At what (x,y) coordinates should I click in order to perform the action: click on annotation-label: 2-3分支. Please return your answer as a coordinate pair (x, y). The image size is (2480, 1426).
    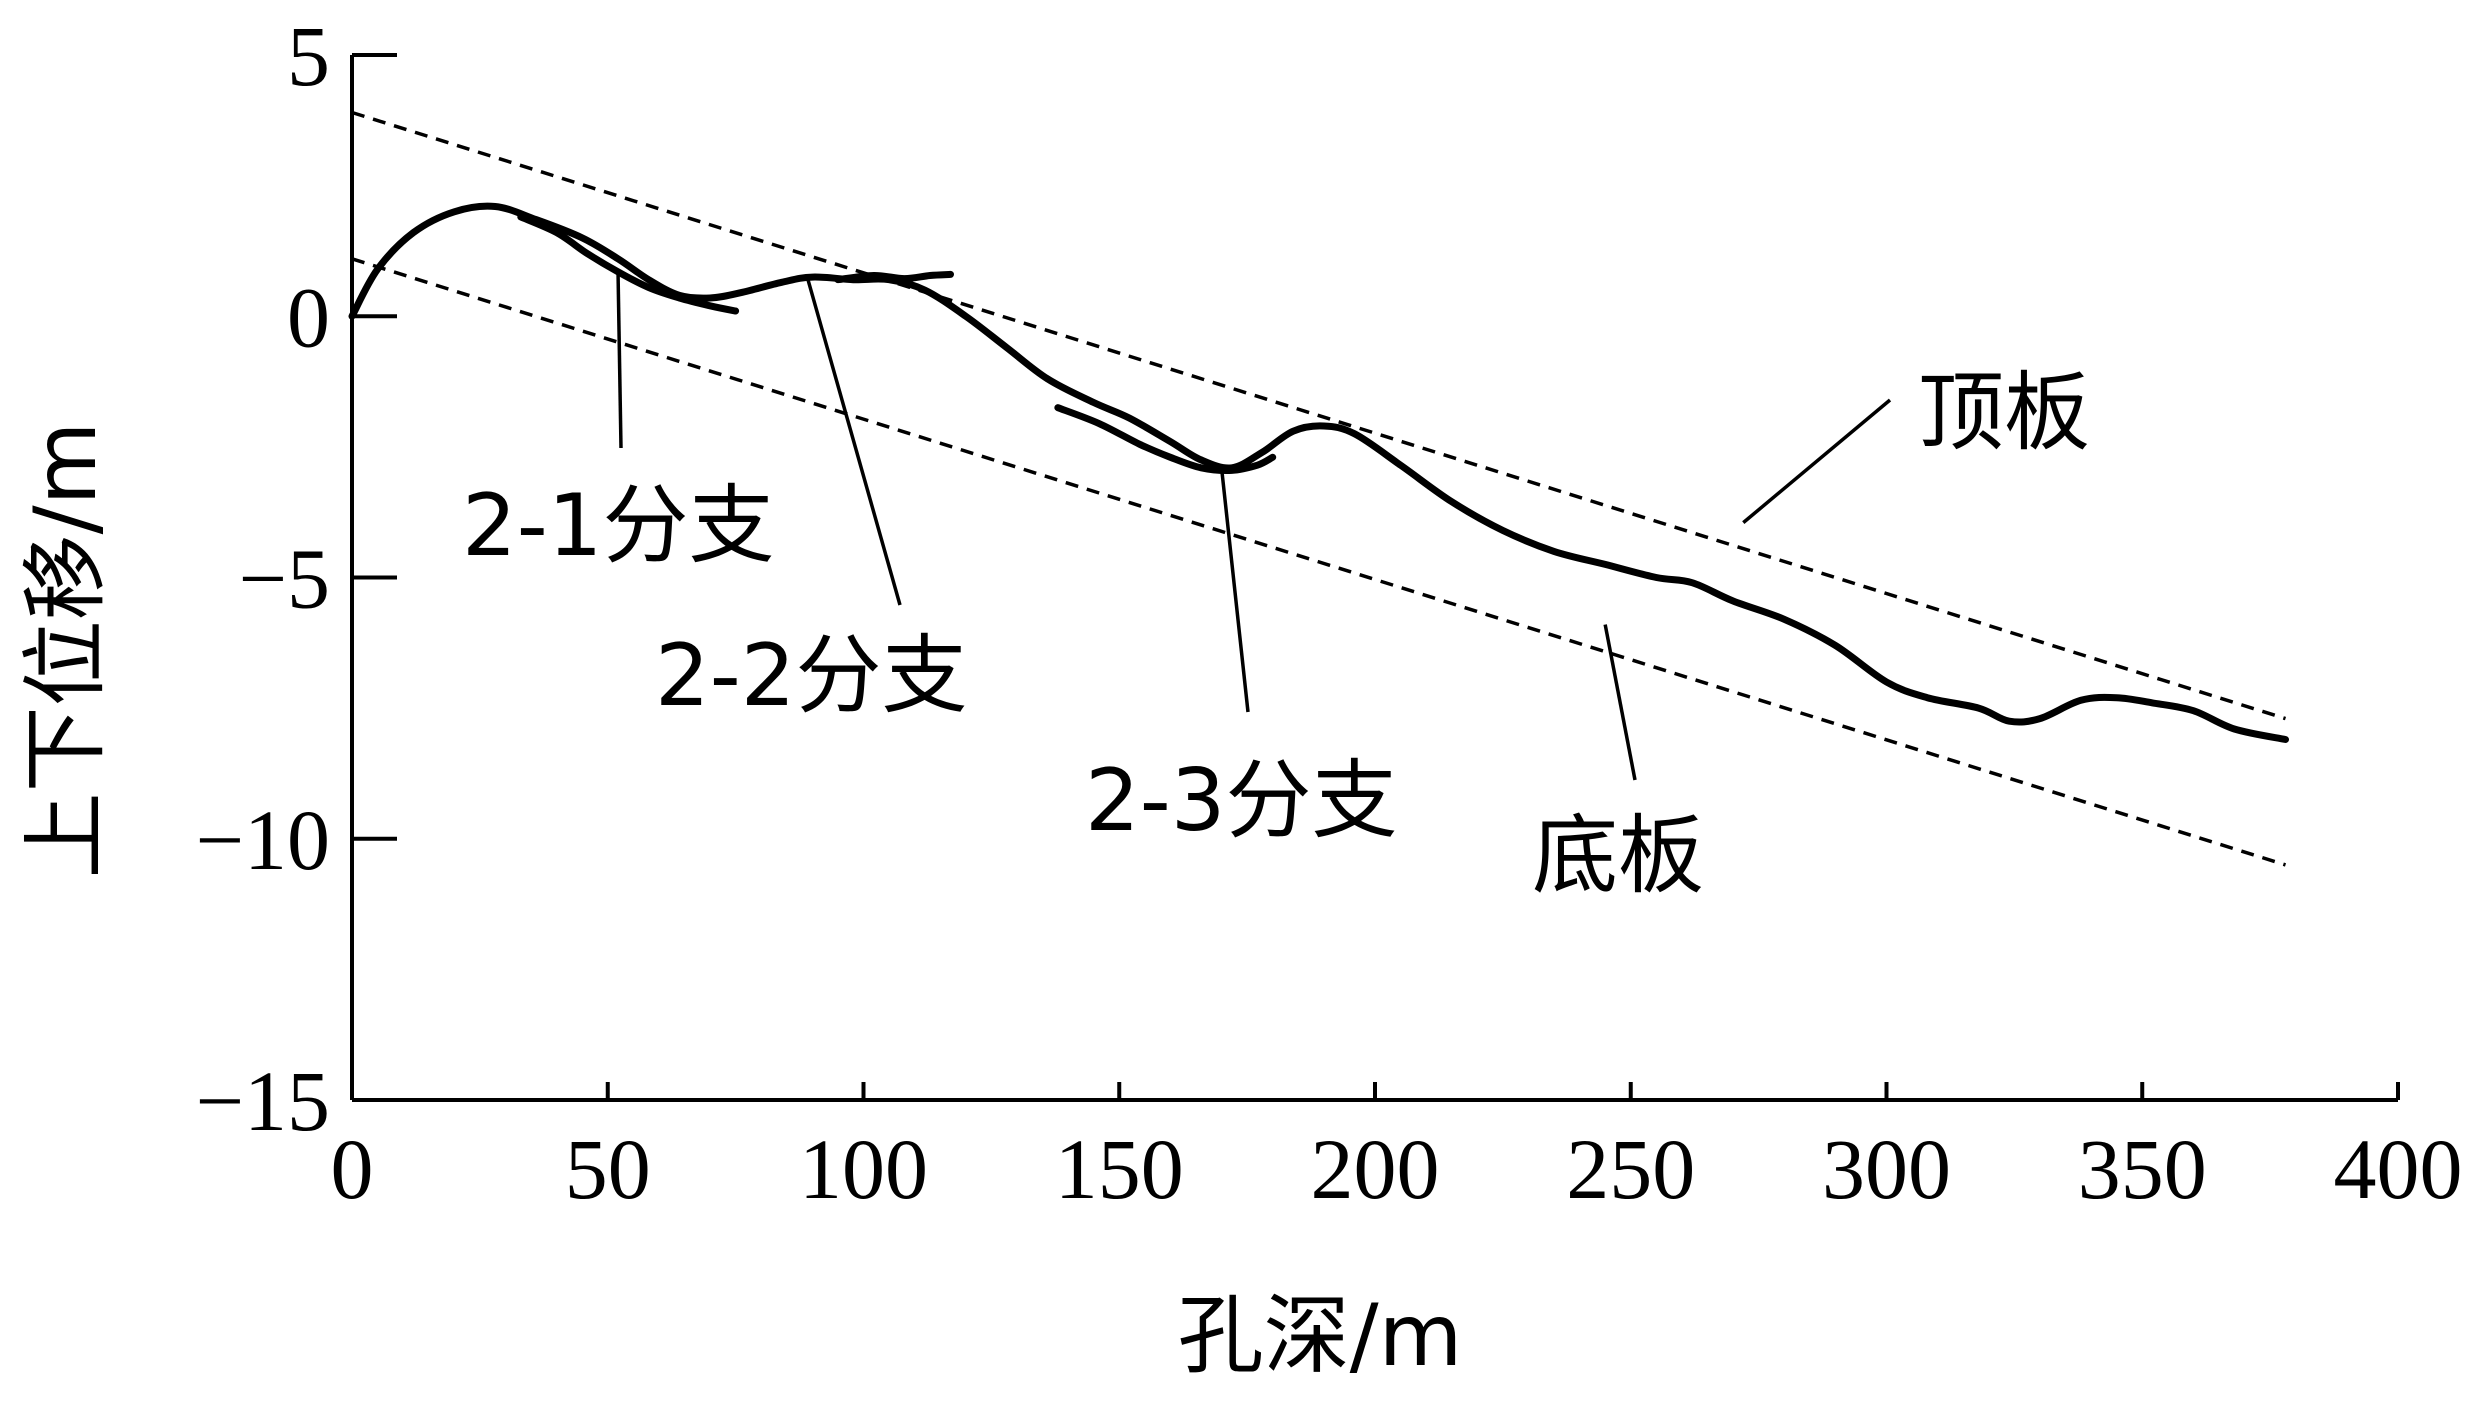
    Looking at the image, I should click on (1241, 801).